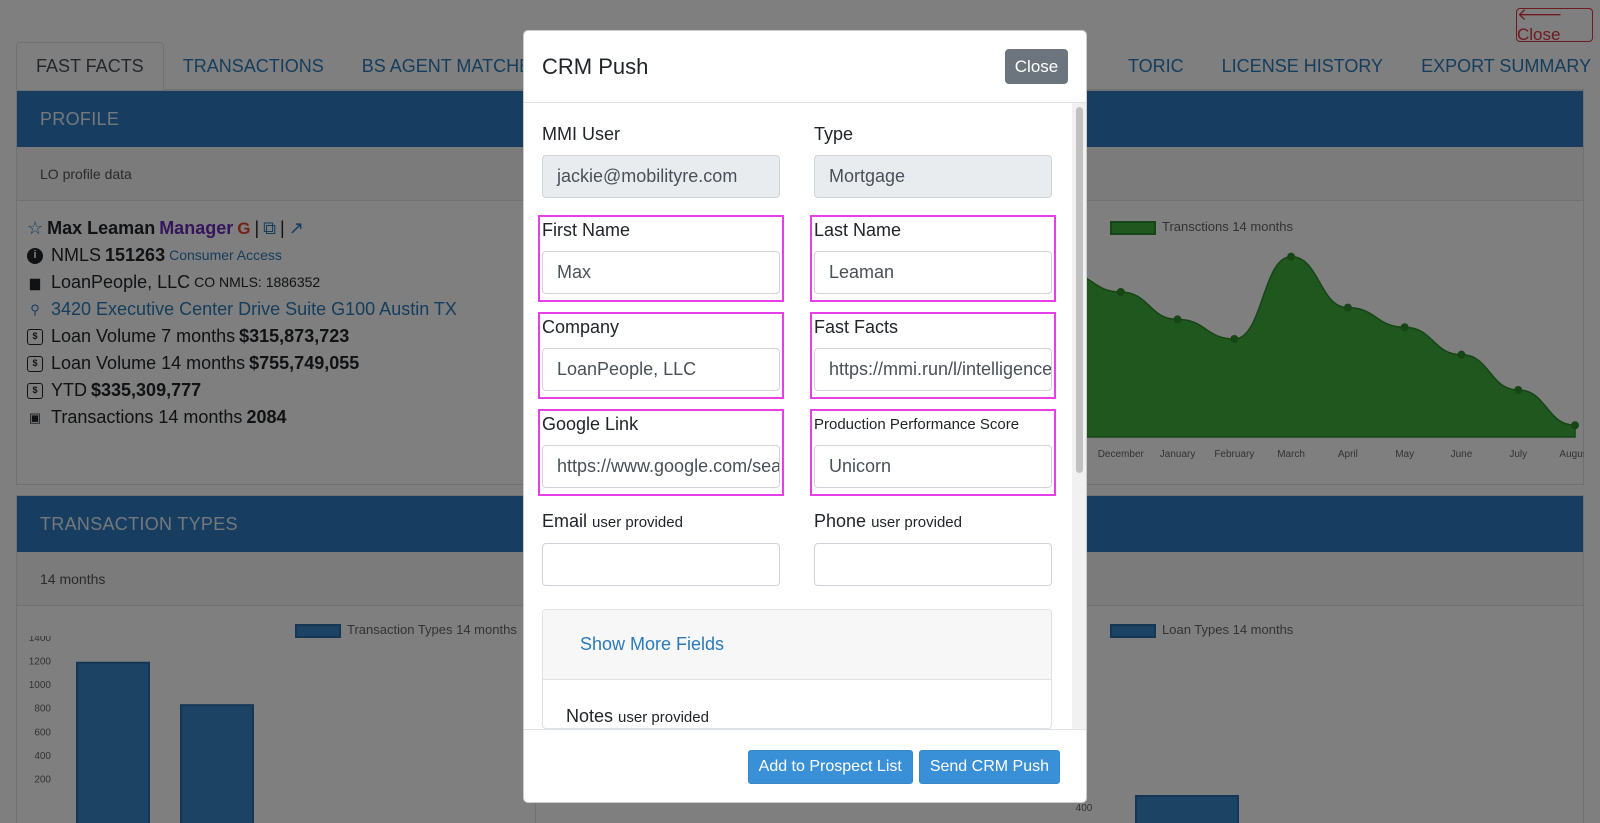  What do you see at coordinates (797, 645) in the screenshot?
I see `show-more-fields-link: Show More Fields` at bounding box center [797, 645].